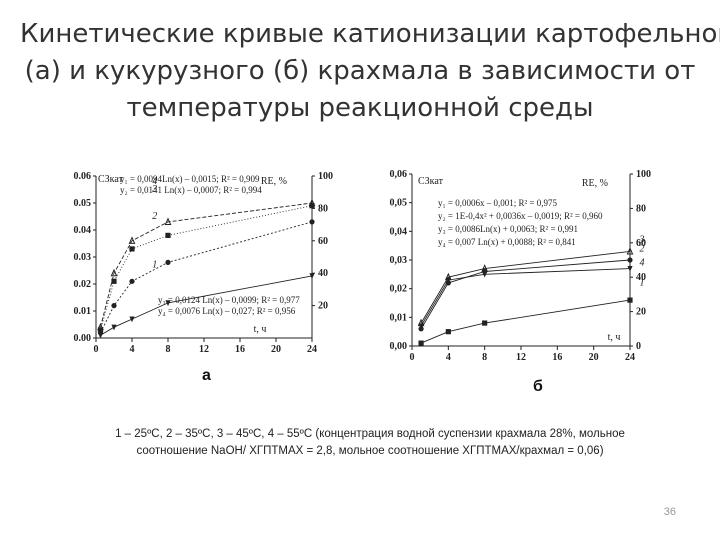 Image resolution: width=720 pixels, height=540 pixels. Describe the element at coordinates (83, 311) in the screenshot. I see `y-tick-label: 0.01` at that location.